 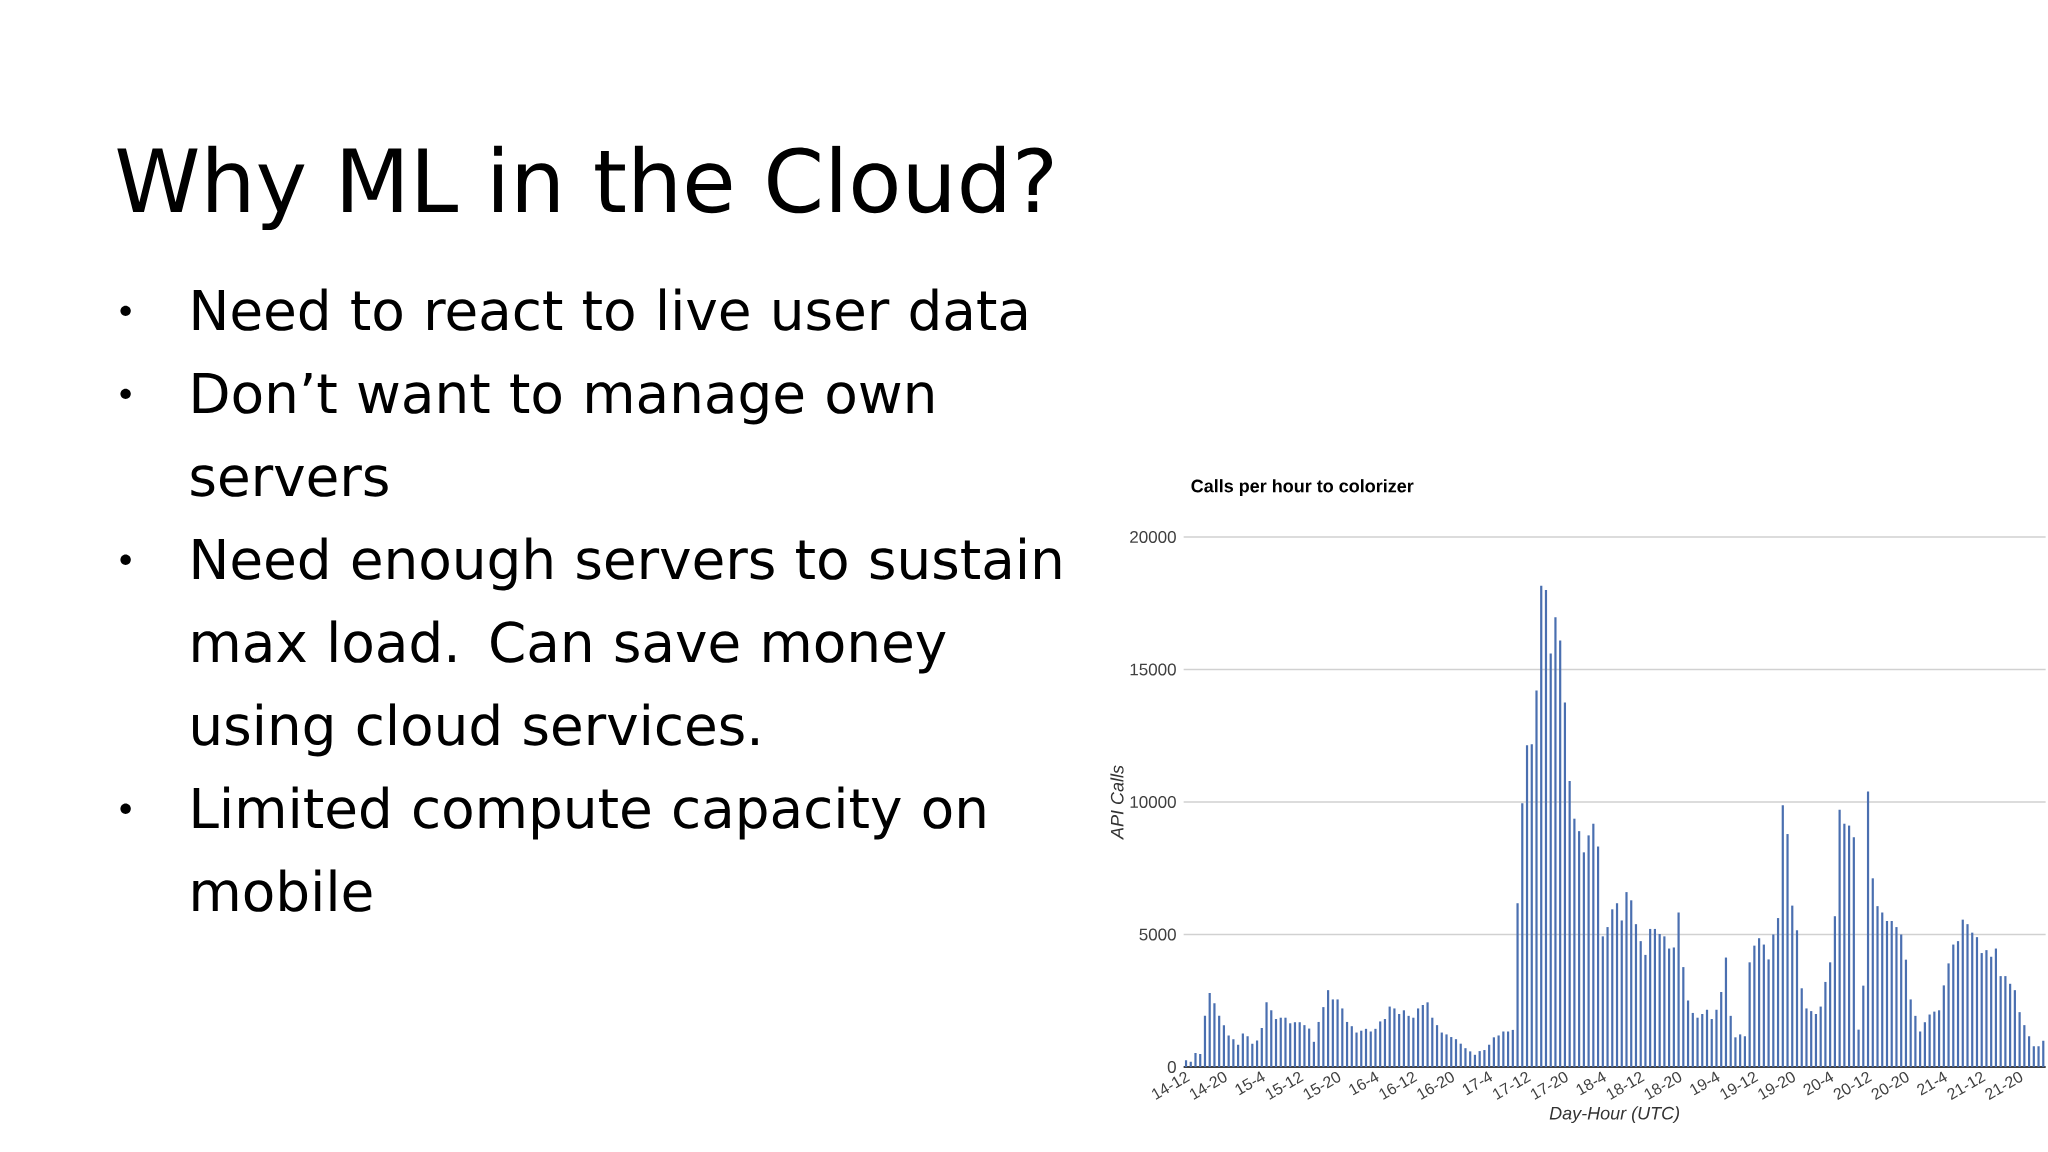 I want to click on y-tick-label: 0, so click(x=1171, y=1067).